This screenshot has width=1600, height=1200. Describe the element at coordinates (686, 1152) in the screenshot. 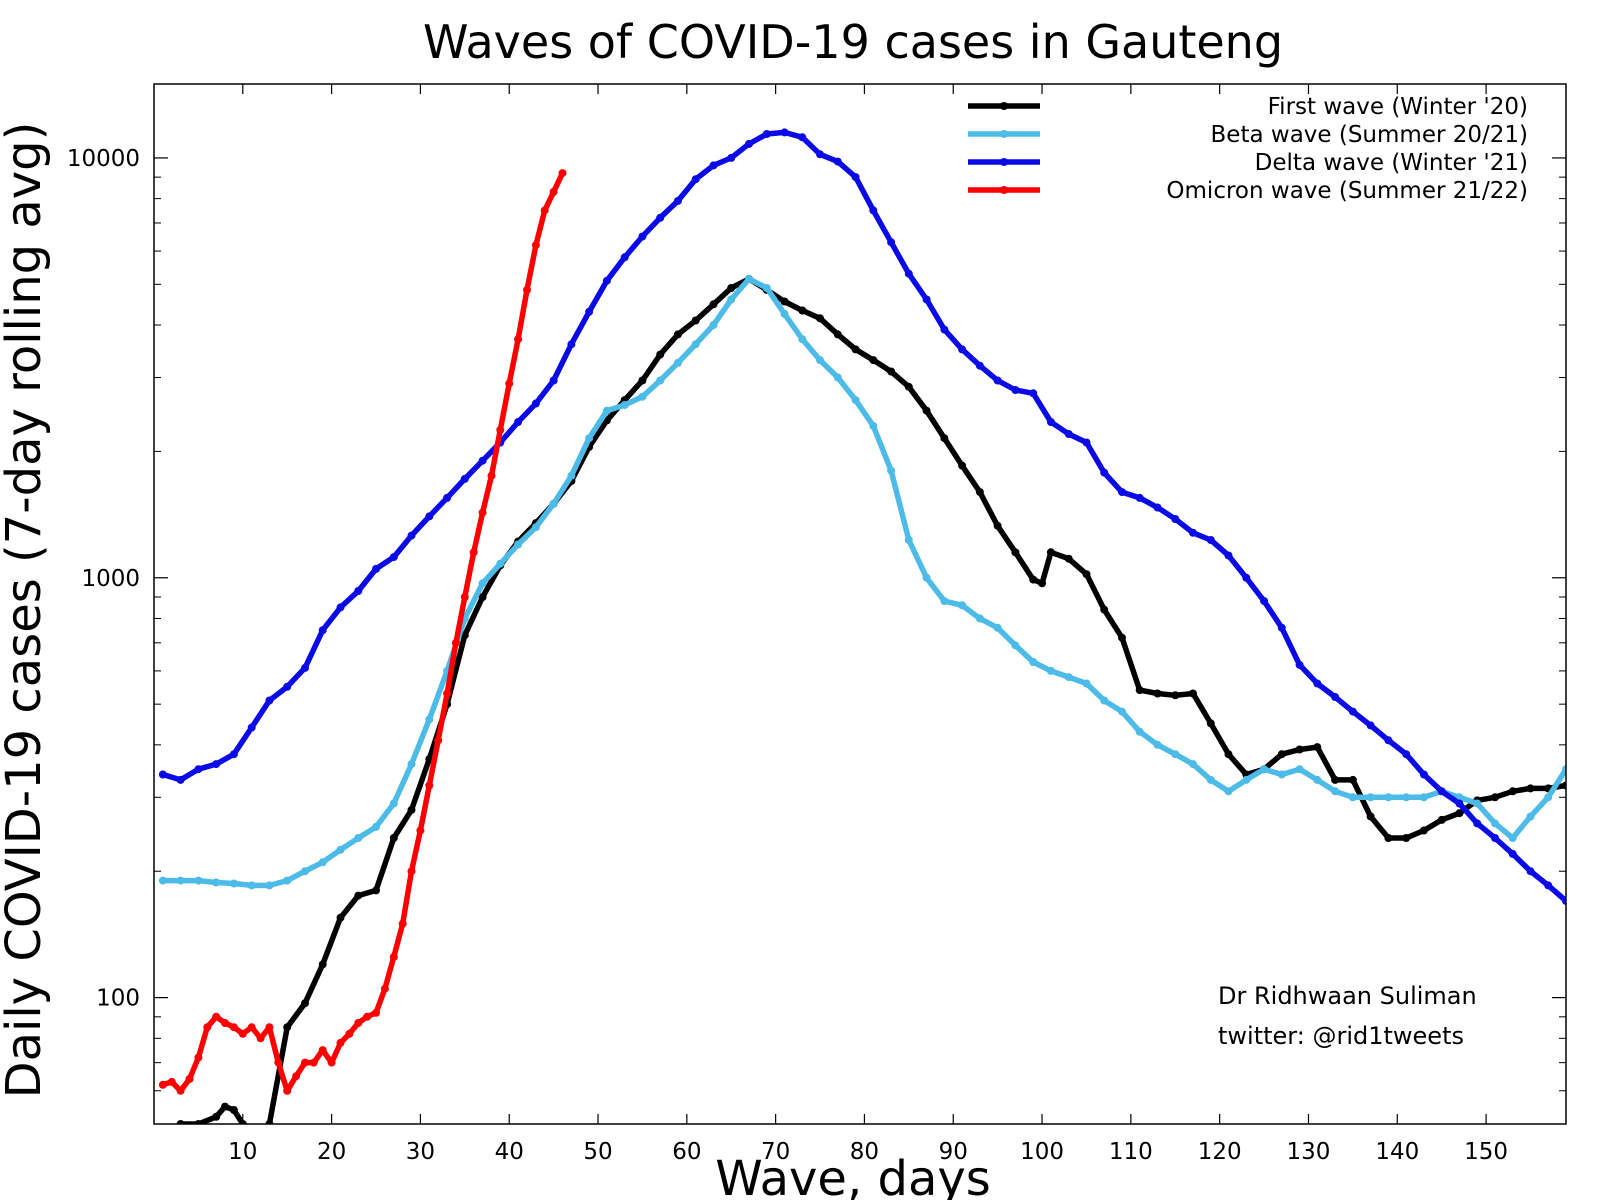

I see `x-tick-label: 60` at that location.